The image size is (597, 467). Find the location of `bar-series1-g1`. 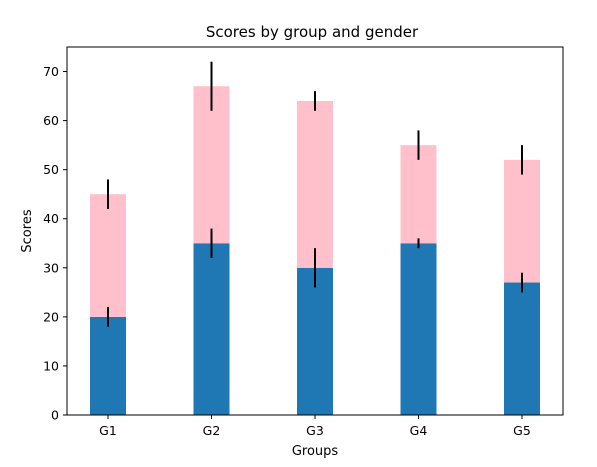

bar-series1-g1 is located at coordinates (108, 365).